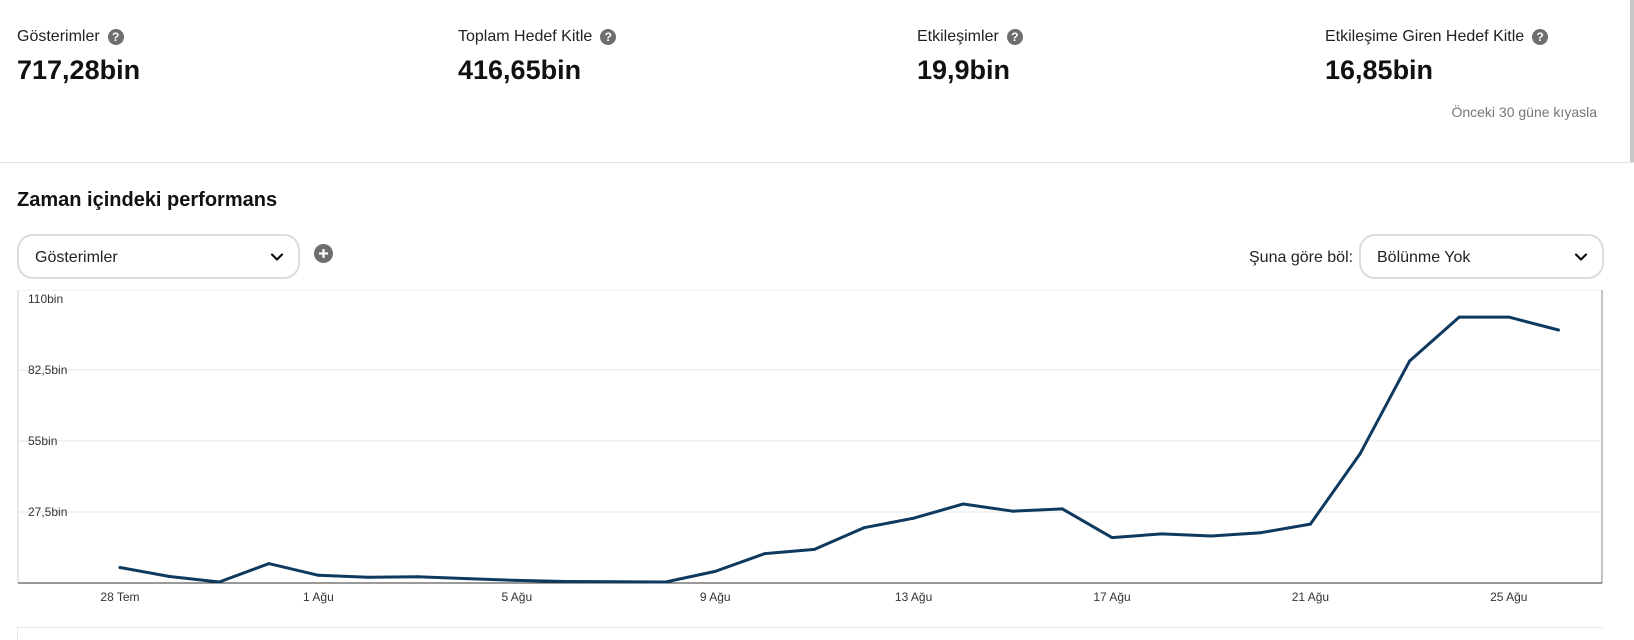 This screenshot has height=640, width=1634. Describe the element at coordinates (45, 299) in the screenshot. I see `y-tick-label: 110bin` at that location.